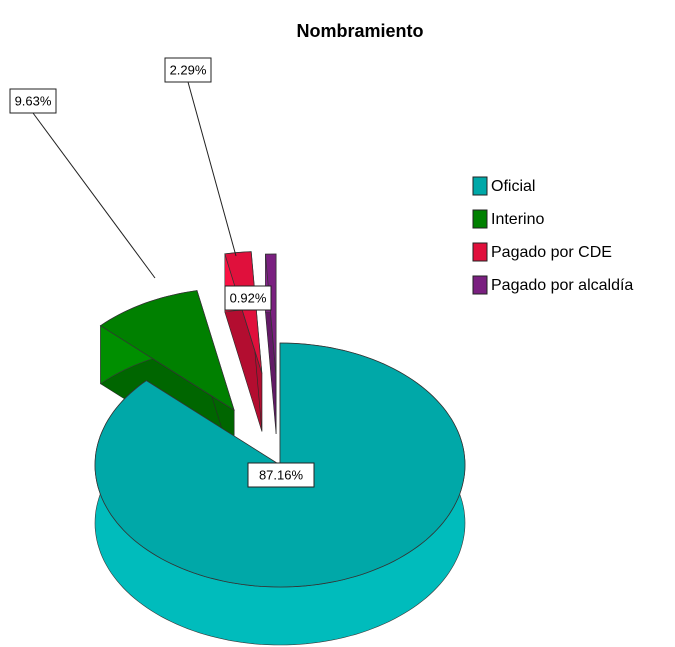  I want to click on data-label: 0.92%, so click(248, 297).